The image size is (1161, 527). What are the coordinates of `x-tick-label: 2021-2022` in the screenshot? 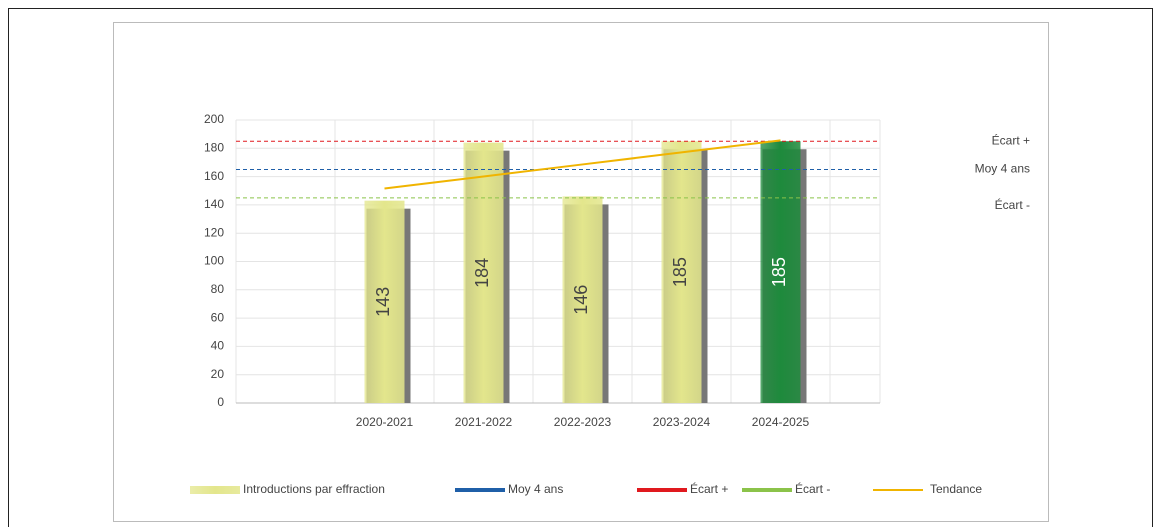 It's located at (484, 422).